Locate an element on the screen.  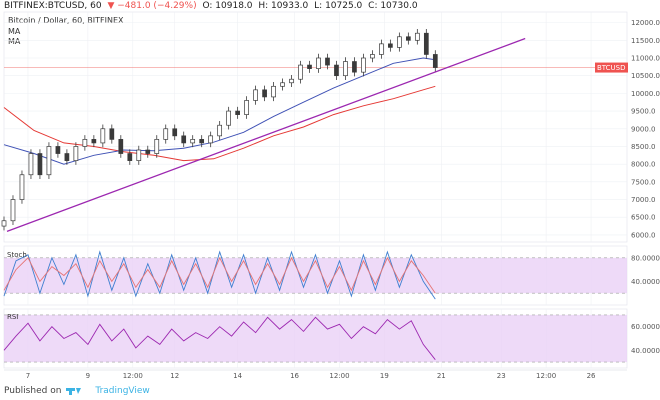
rsi-band is located at coordinates (315, 338).